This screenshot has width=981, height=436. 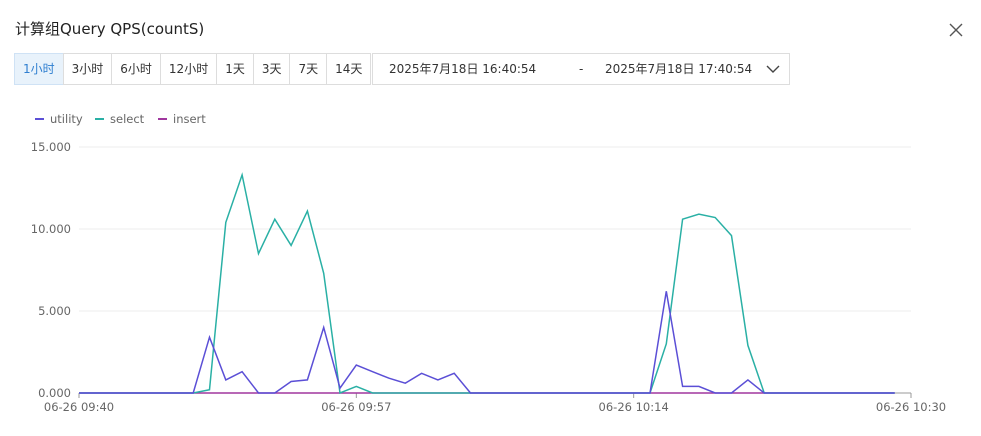 What do you see at coordinates (51, 147) in the screenshot?
I see `y-tick-label: 15.000` at bounding box center [51, 147].